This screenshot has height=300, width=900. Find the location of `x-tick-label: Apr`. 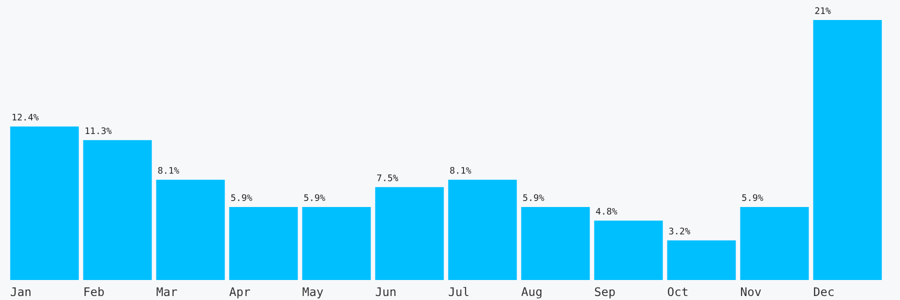

x-tick-label: Apr is located at coordinates (239, 292).